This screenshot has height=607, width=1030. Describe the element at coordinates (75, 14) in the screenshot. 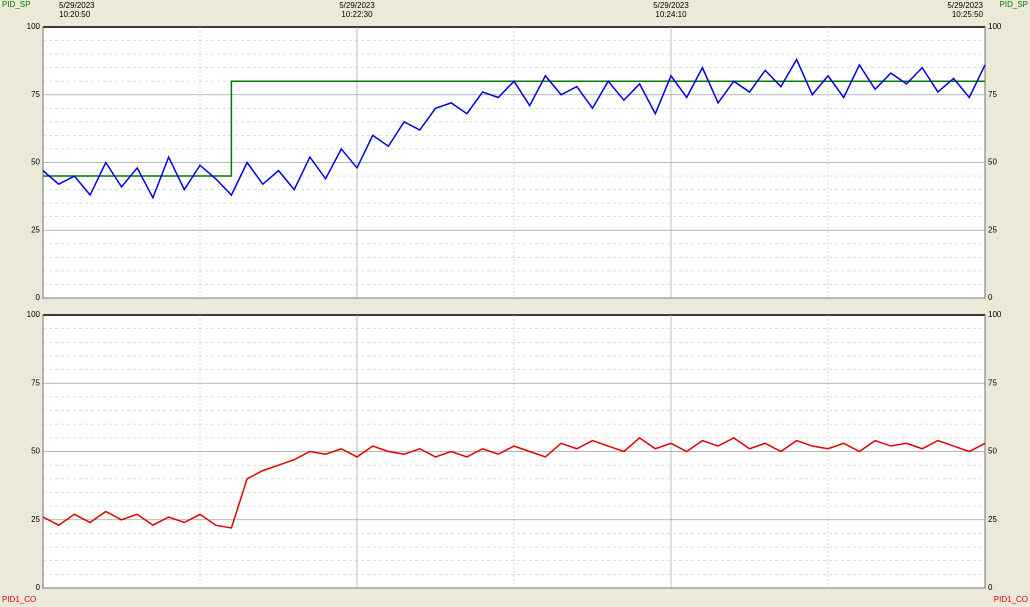

I see `x-tick-label-line: 10:20:50` at that location.